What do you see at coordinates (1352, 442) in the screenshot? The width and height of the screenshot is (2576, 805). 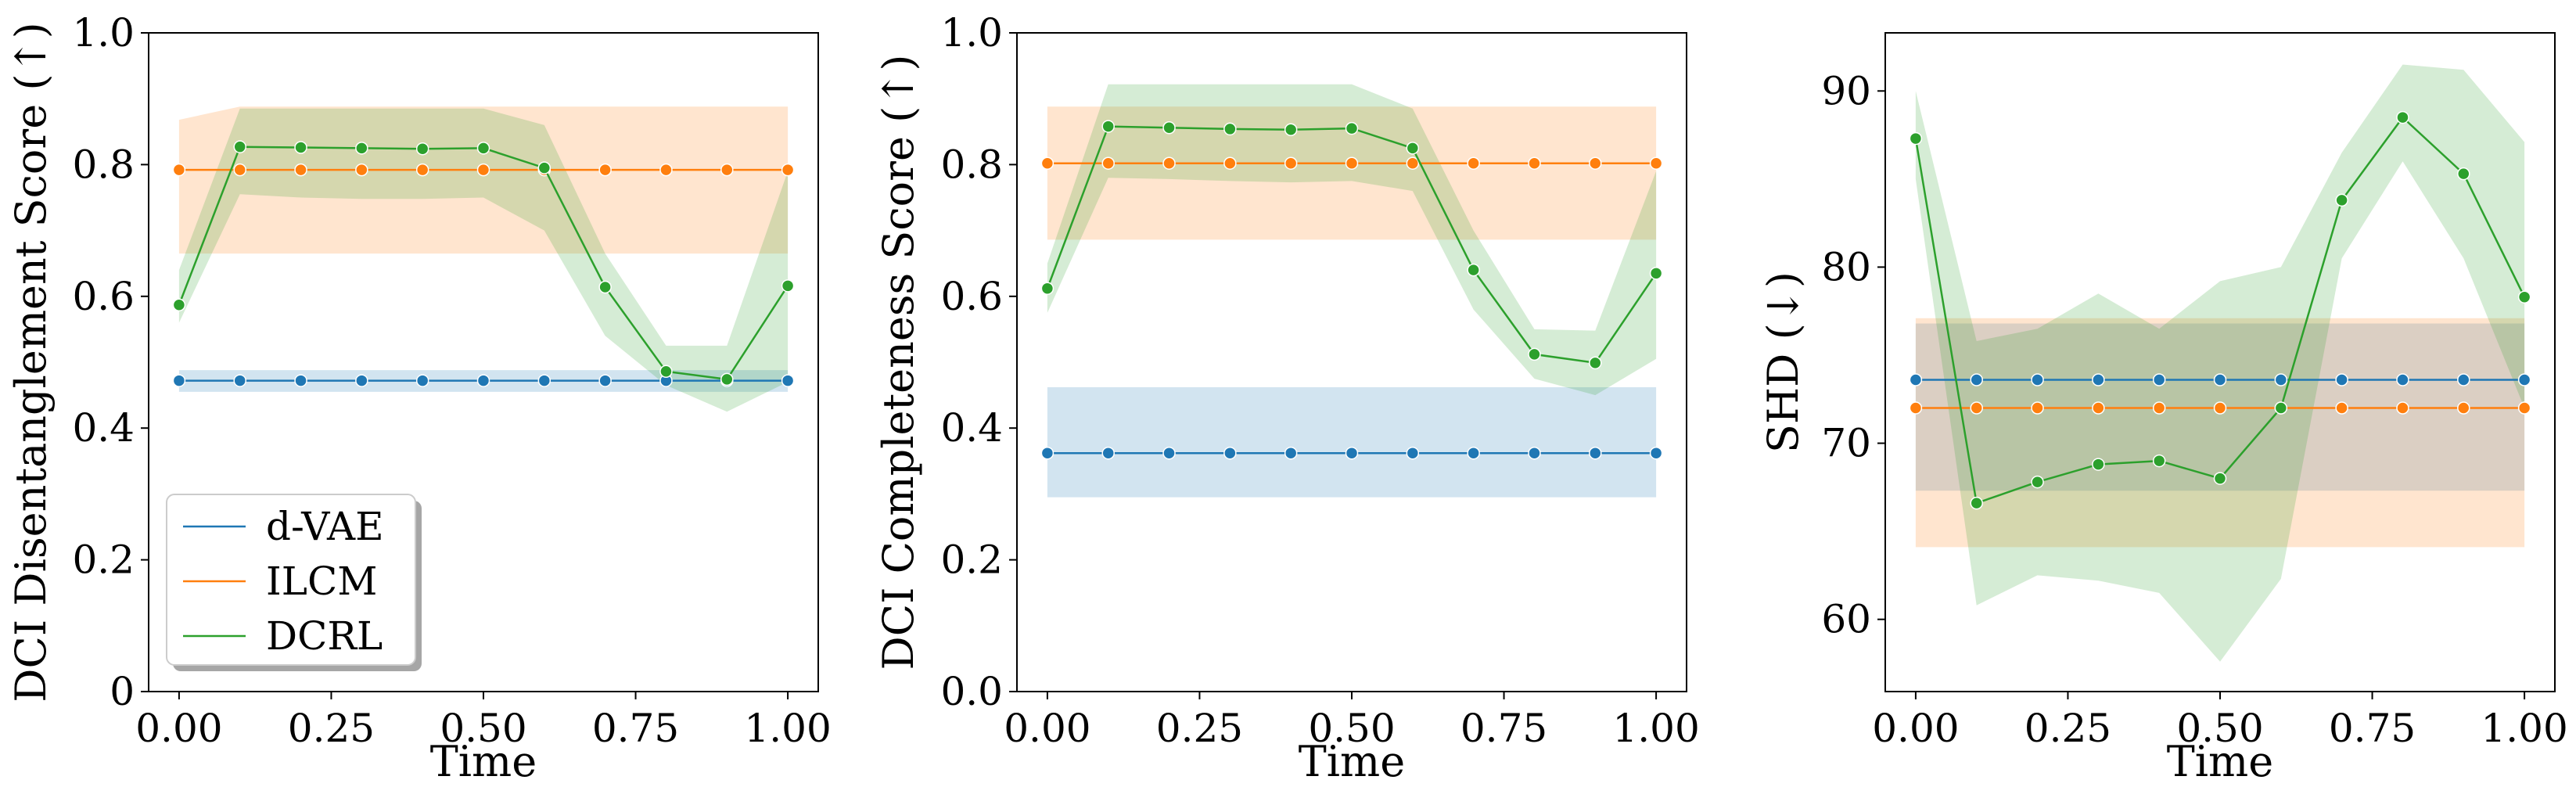 I see `band-d-vae` at bounding box center [1352, 442].